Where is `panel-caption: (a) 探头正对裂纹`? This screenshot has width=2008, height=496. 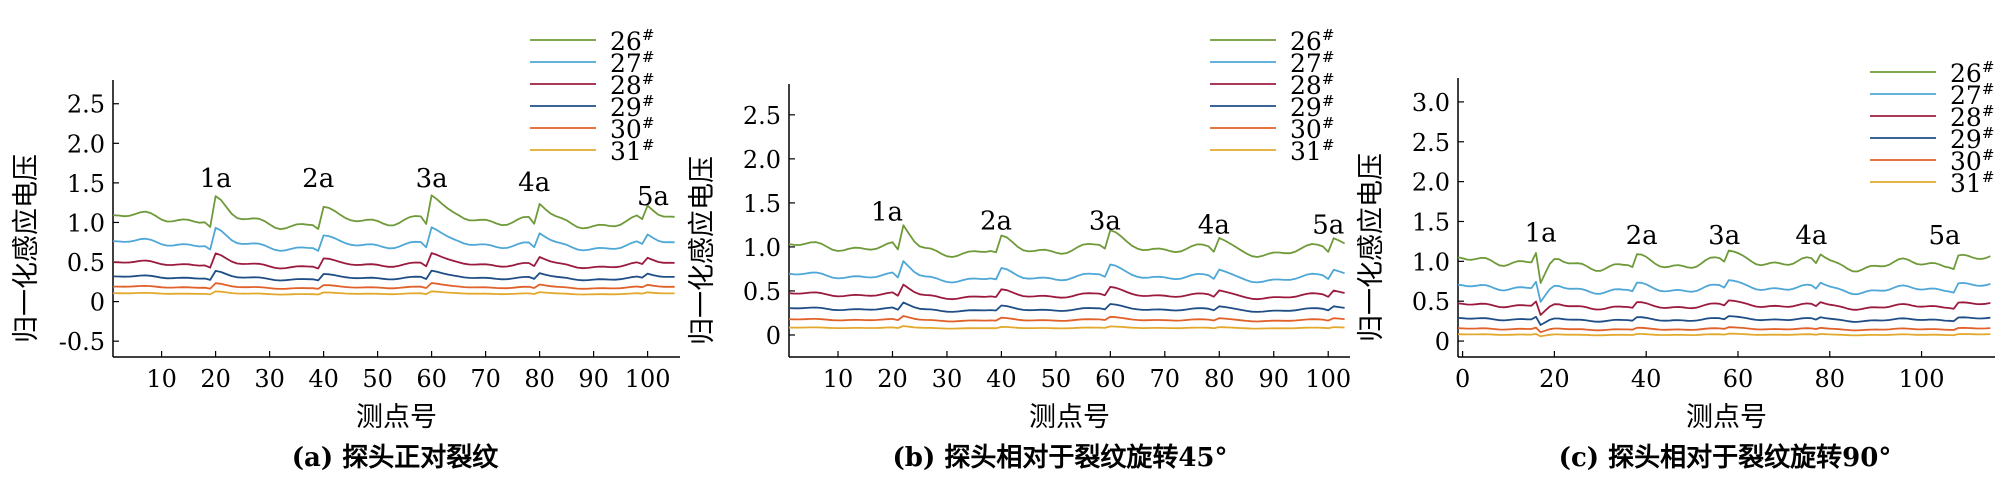 panel-caption: (a) 探头正对裂纹 is located at coordinates (396, 457).